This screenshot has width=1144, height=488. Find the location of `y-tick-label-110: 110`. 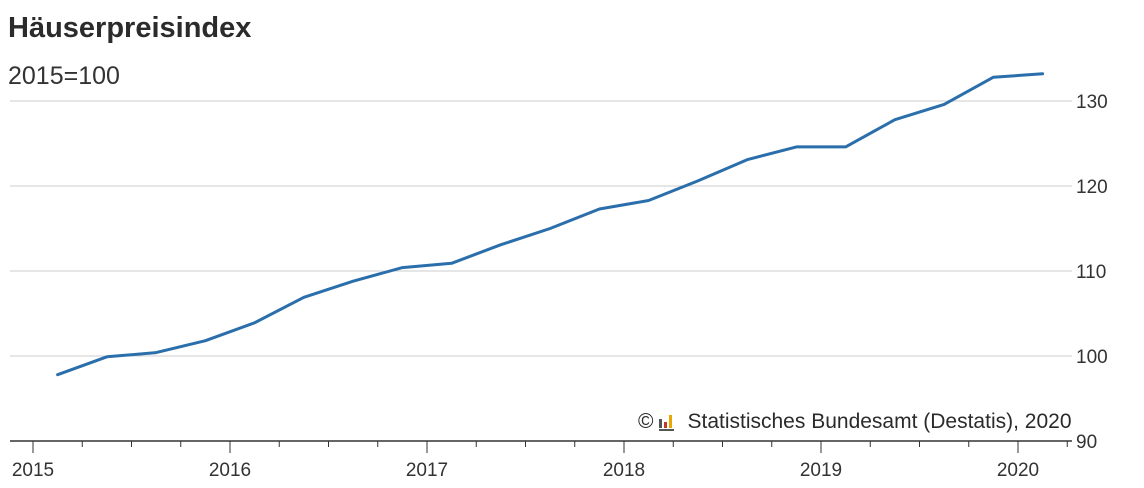

y-tick-label-110: 110 is located at coordinates (1091, 272).